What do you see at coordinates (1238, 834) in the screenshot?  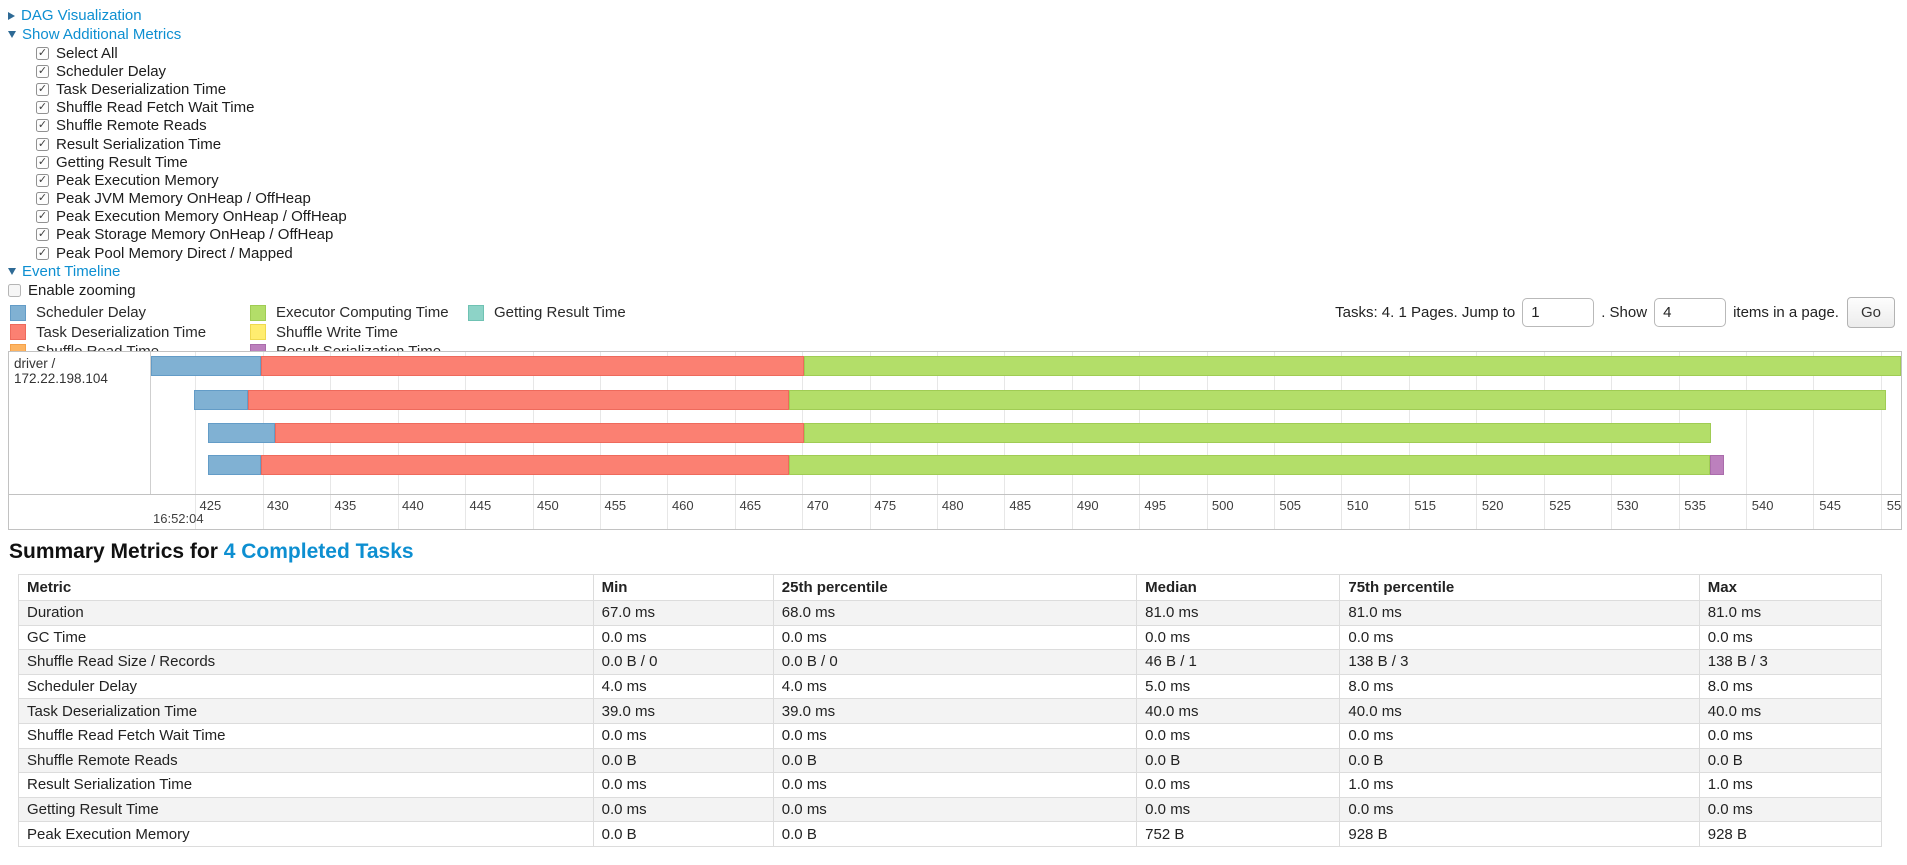 I see `metric-value-cell: 752 B` at bounding box center [1238, 834].